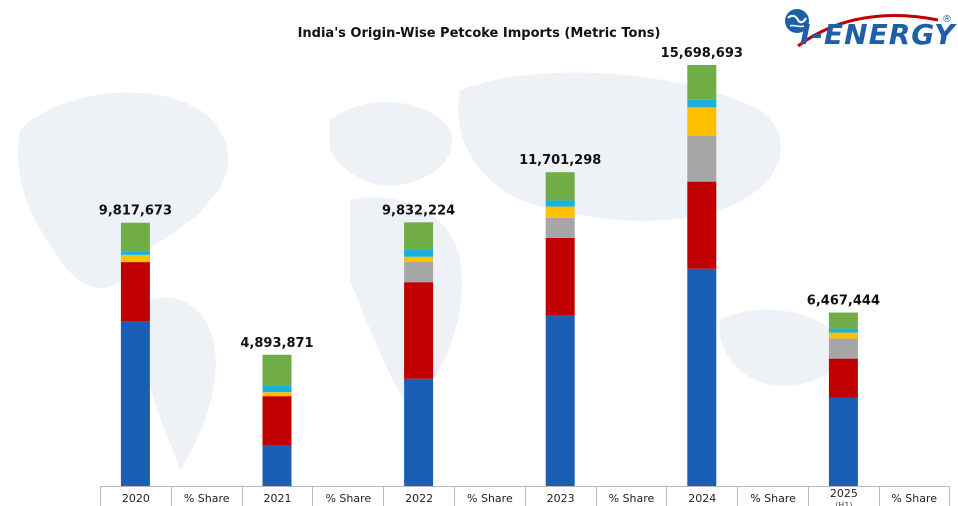 The height and width of the screenshot is (506, 958). What do you see at coordinates (702, 53) in the screenshot?
I see `total-label-2024: 15,698,693` at bounding box center [702, 53].